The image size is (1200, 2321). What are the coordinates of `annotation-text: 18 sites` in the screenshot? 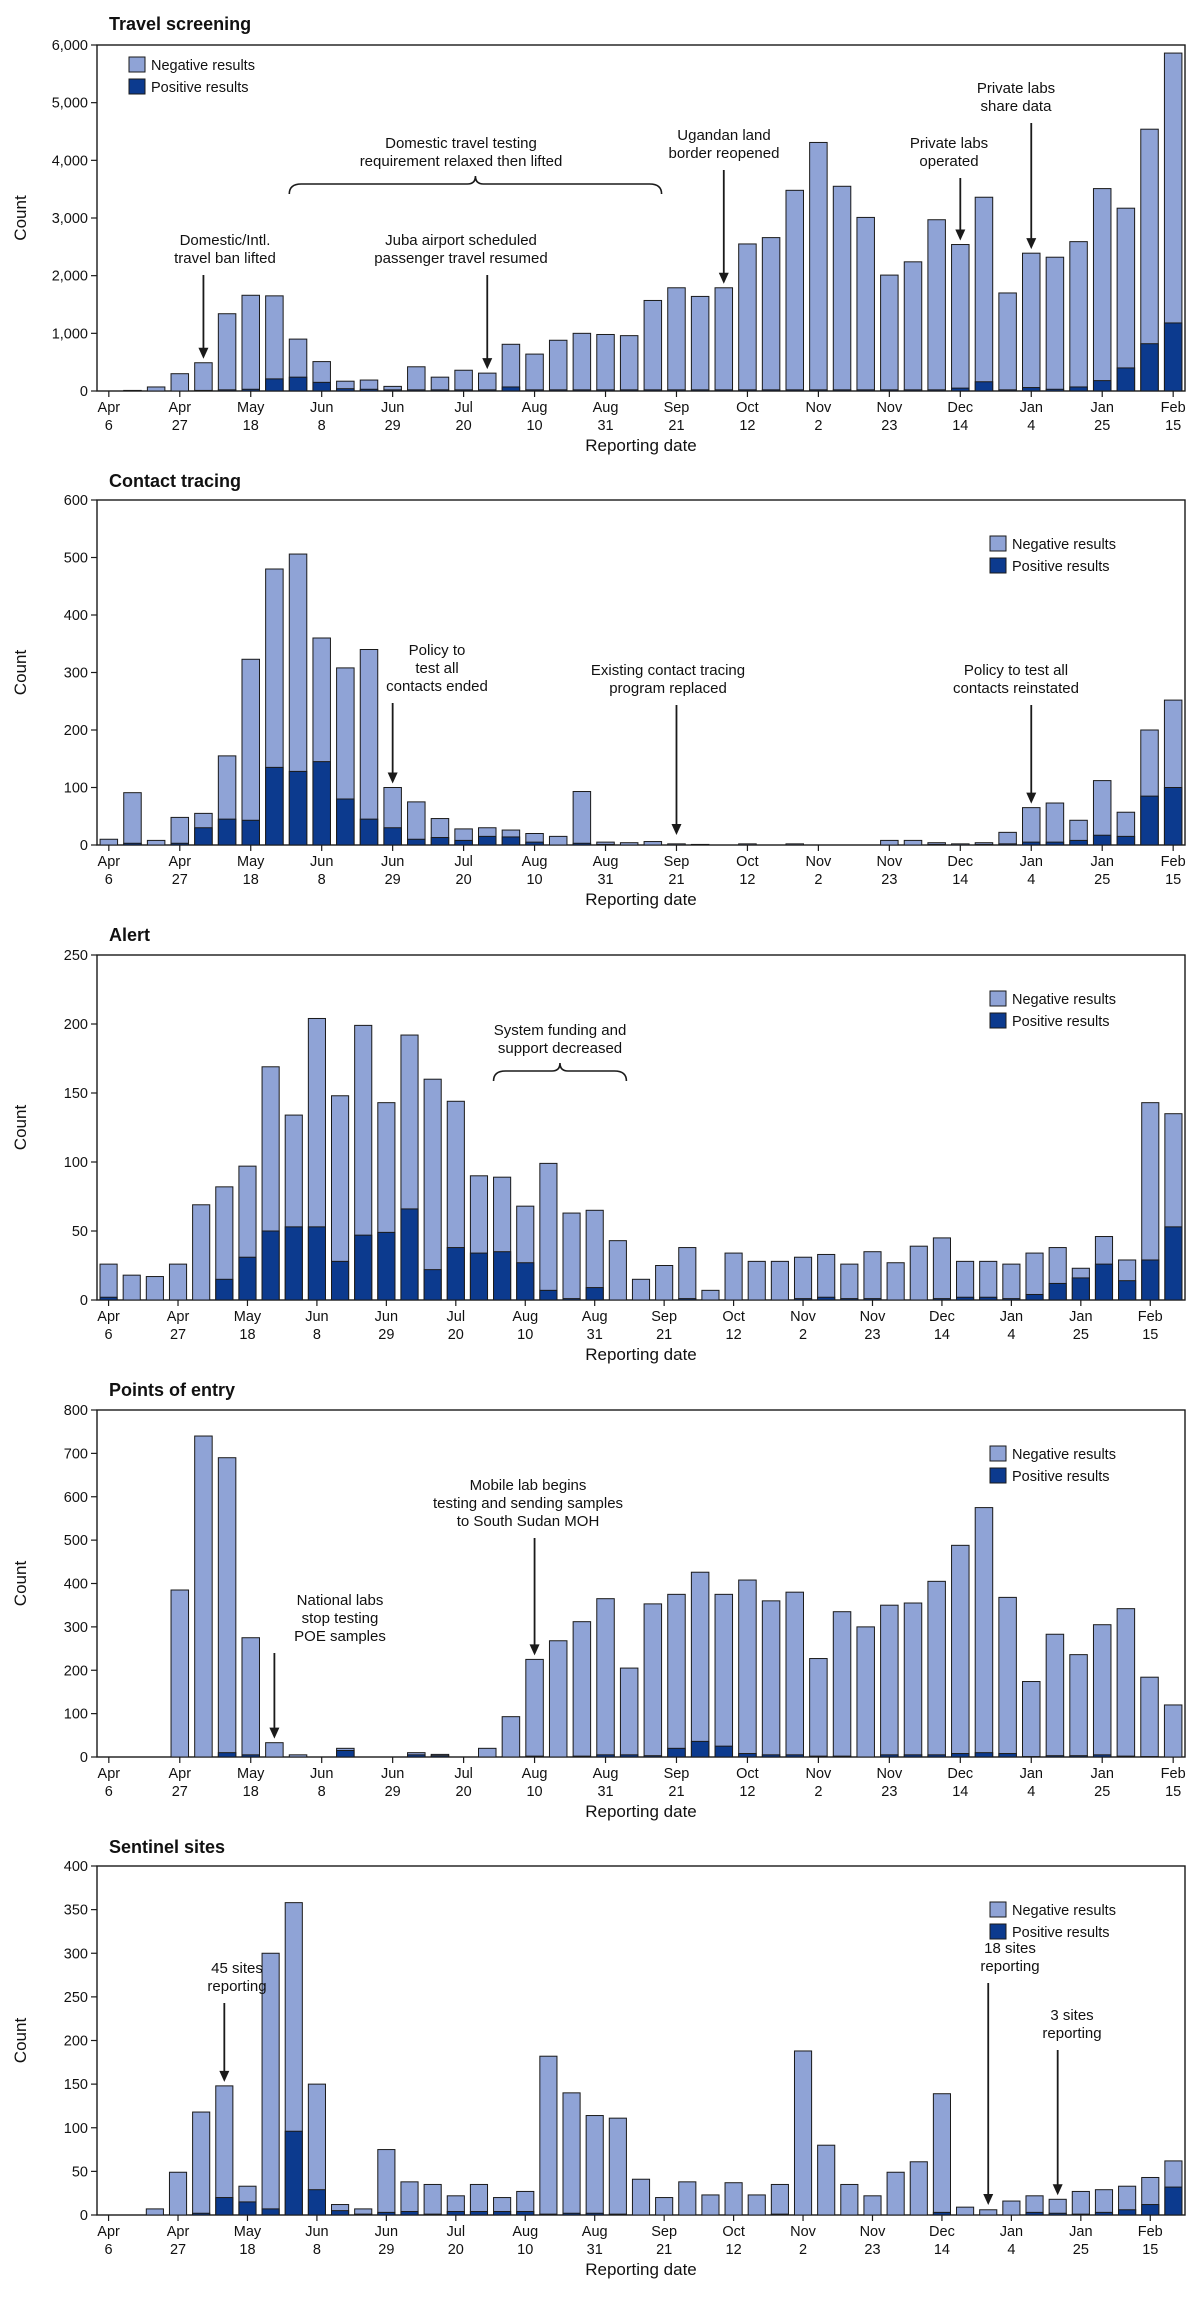 It's located at (1010, 1948).